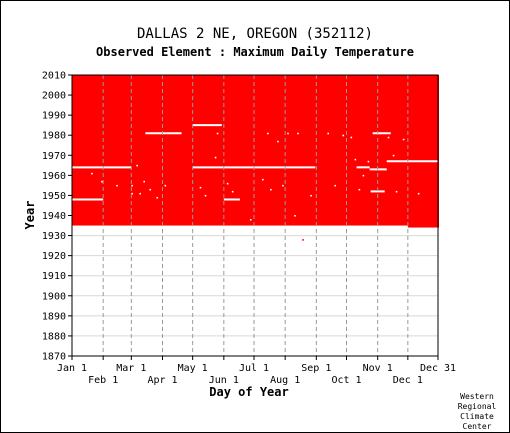 This screenshot has height=433, width=510. What do you see at coordinates (54, 136) in the screenshot?
I see `y-tick-label: 1980` at bounding box center [54, 136].